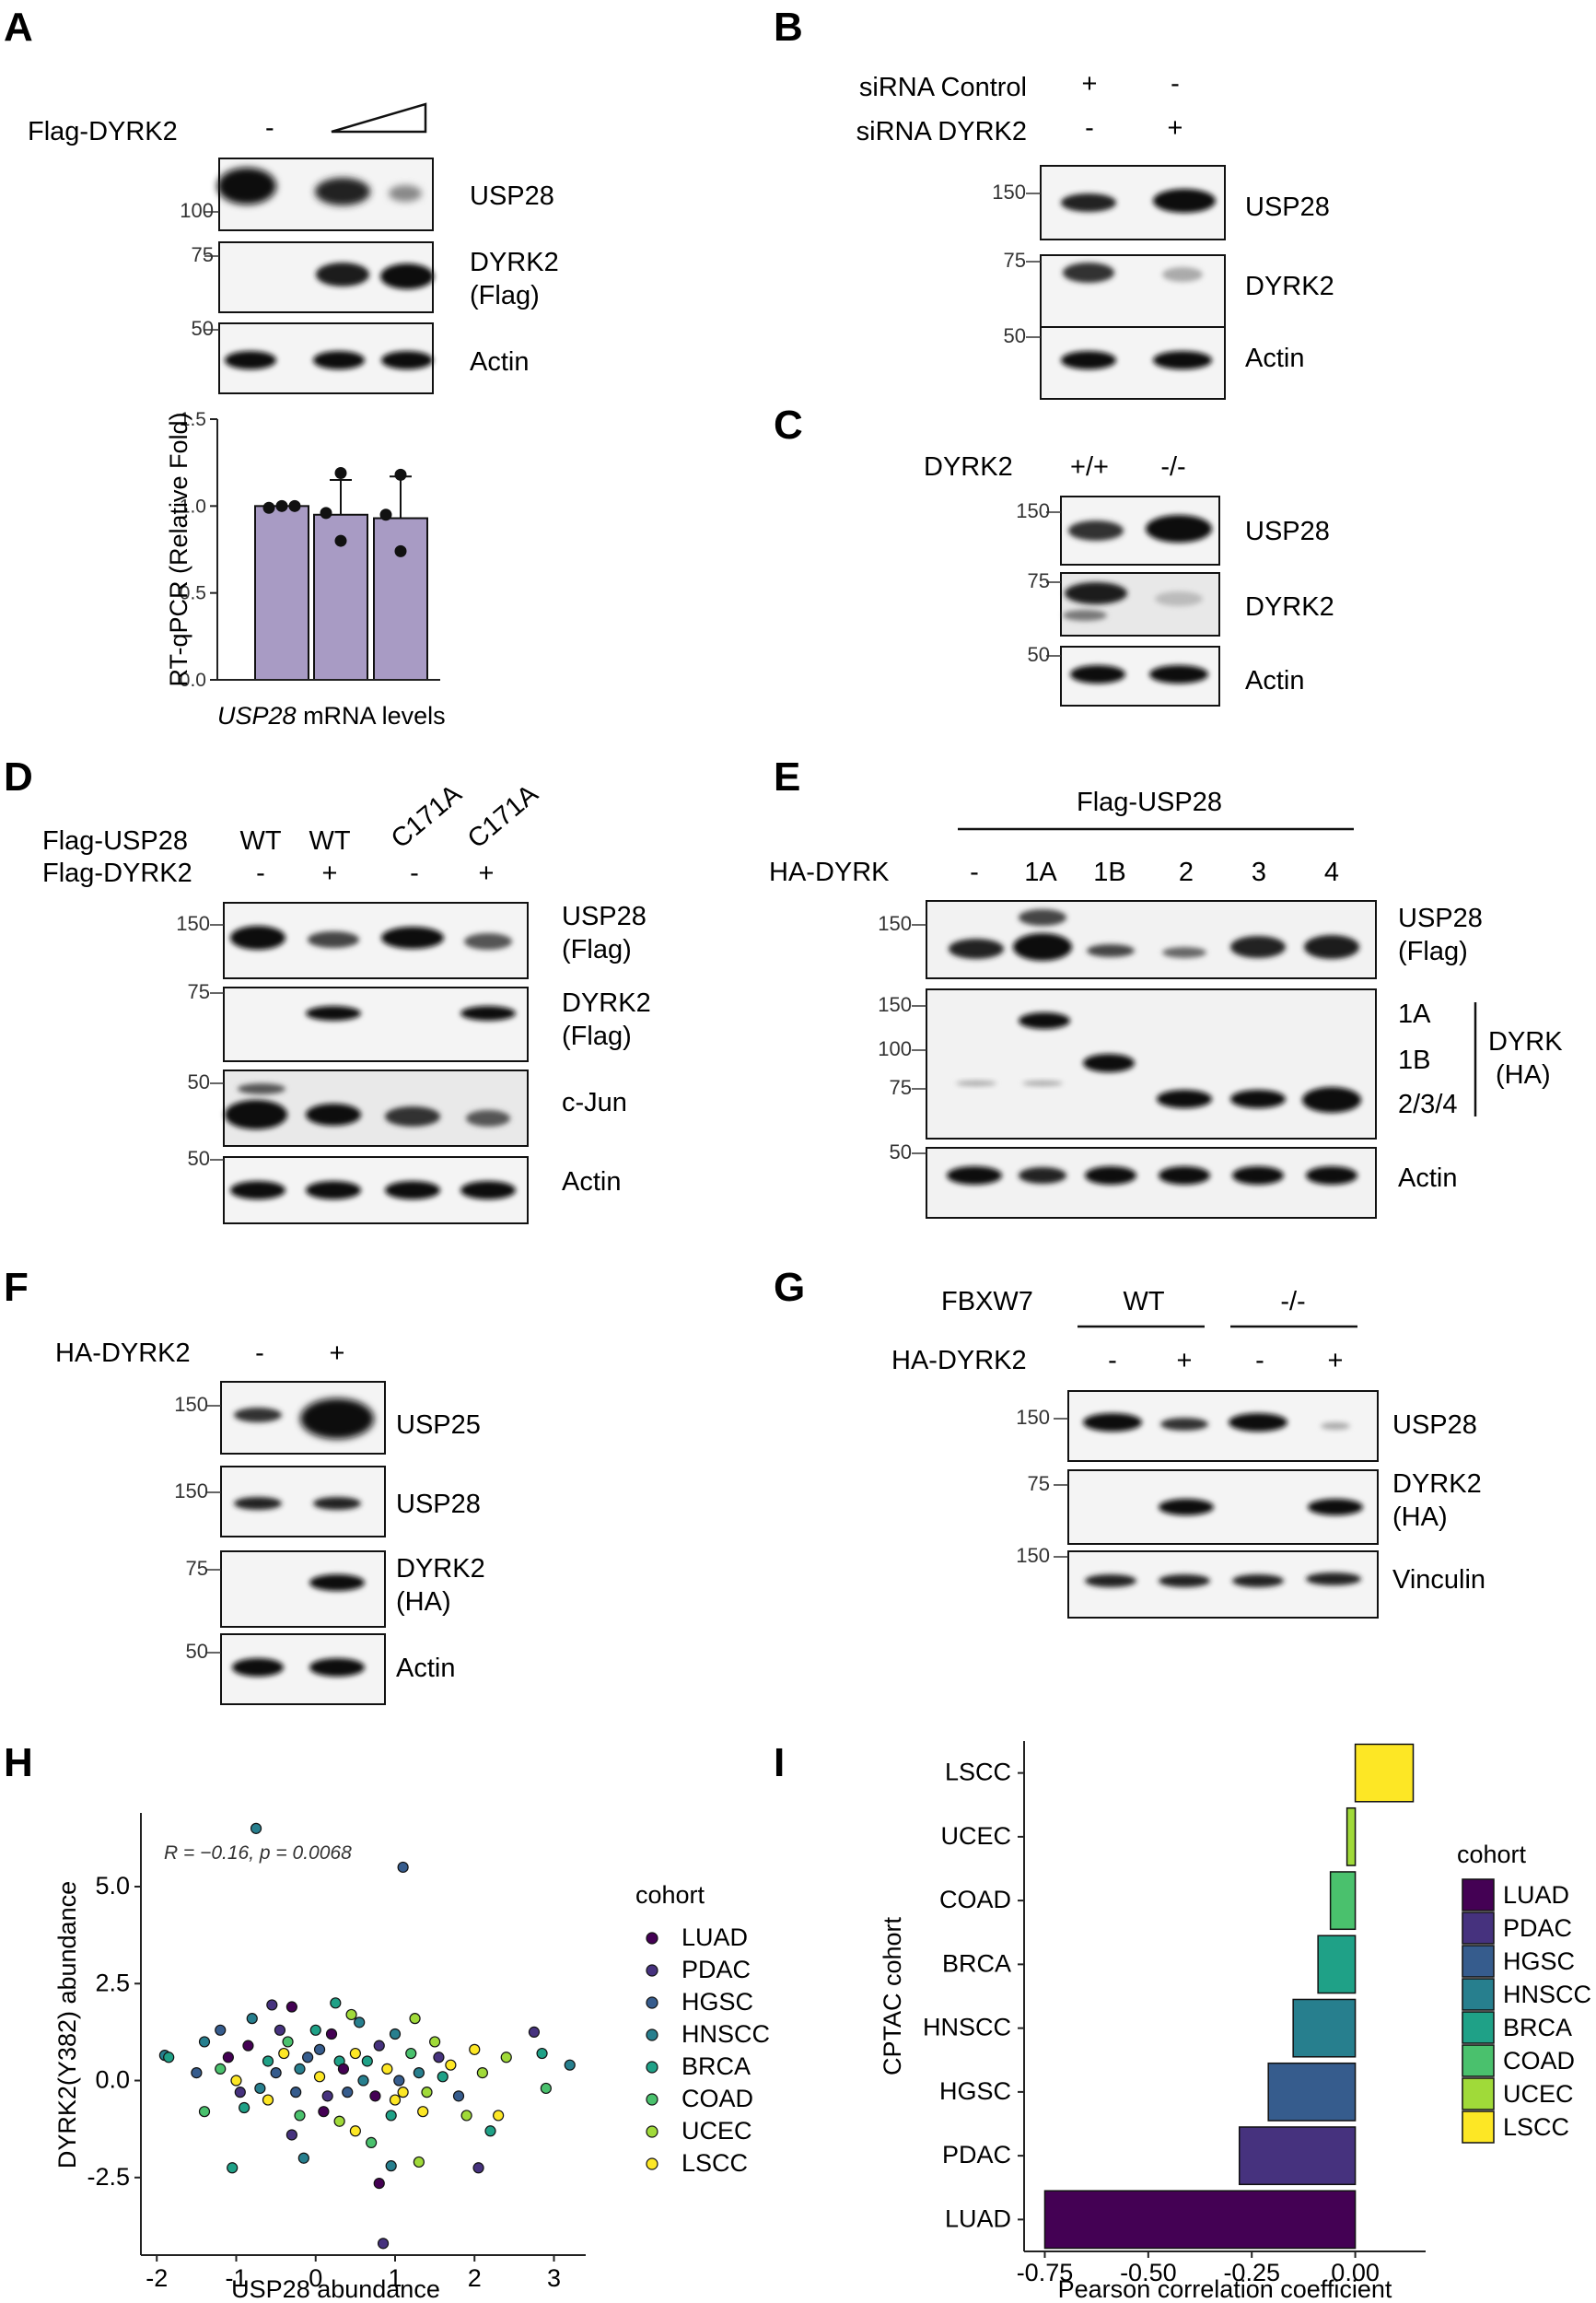  What do you see at coordinates (427, 816) in the screenshot?
I see `col-label: C171A` at bounding box center [427, 816].